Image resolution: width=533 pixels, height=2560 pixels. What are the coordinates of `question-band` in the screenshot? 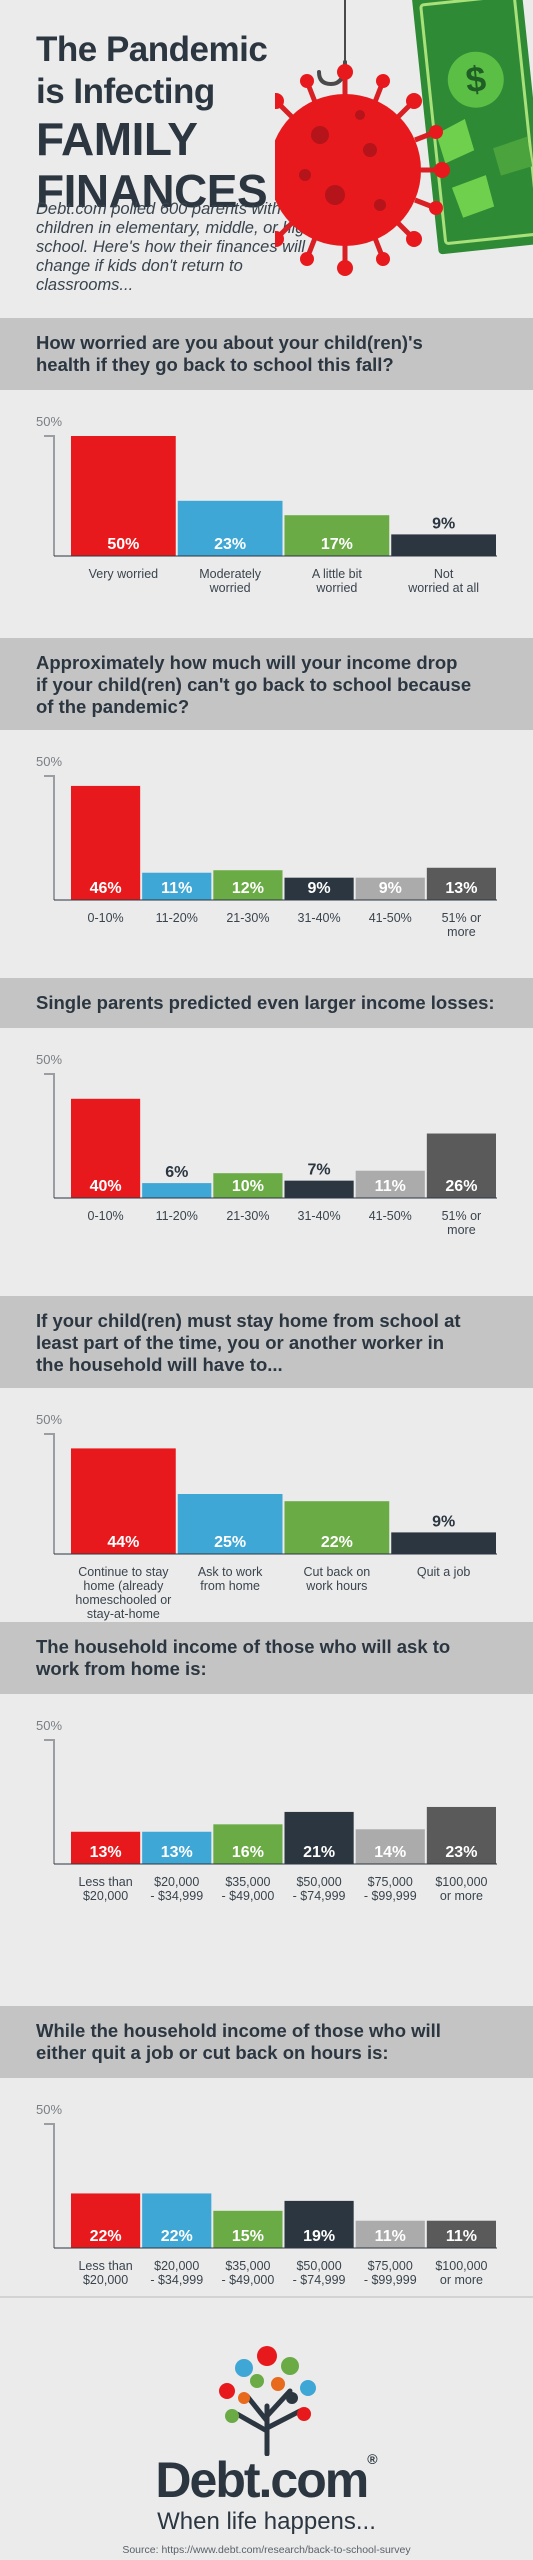 It's located at (266, 1658).